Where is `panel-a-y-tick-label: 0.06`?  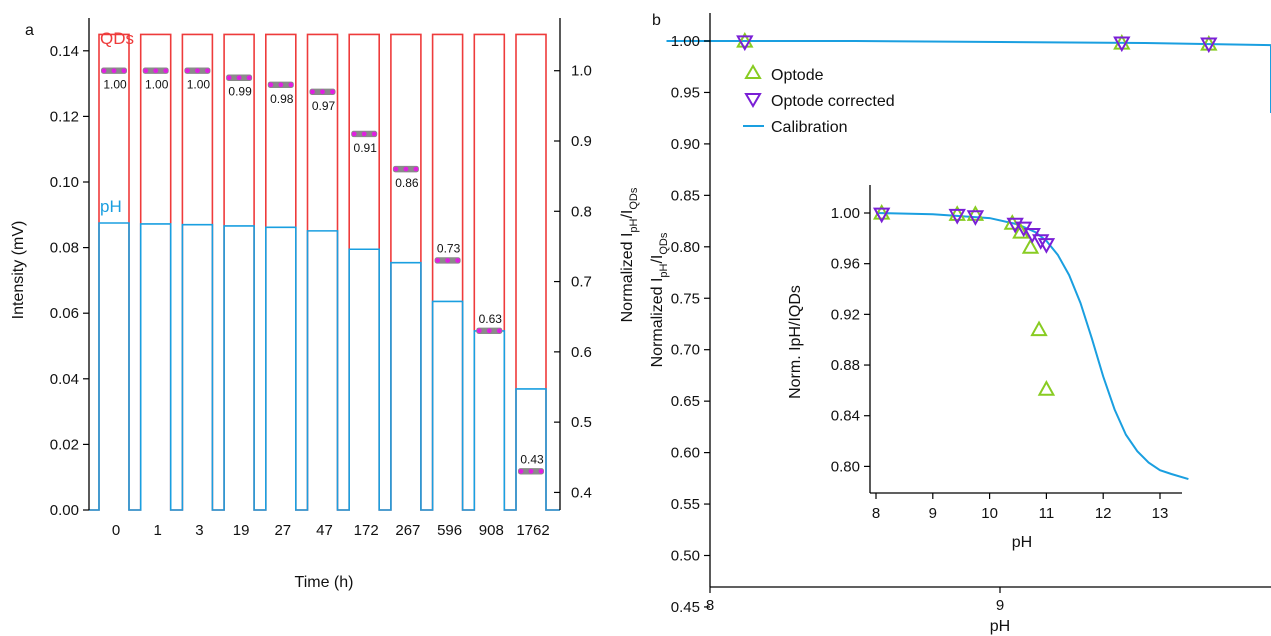 panel-a-y-tick-label: 0.06 is located at coordinates (64, 313).